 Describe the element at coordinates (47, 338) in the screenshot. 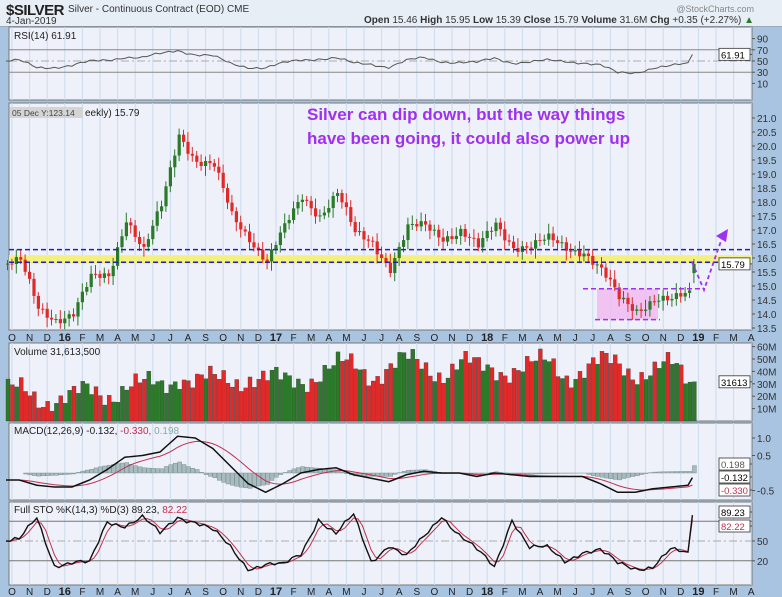

I see `x-tick-label: D` at that location.